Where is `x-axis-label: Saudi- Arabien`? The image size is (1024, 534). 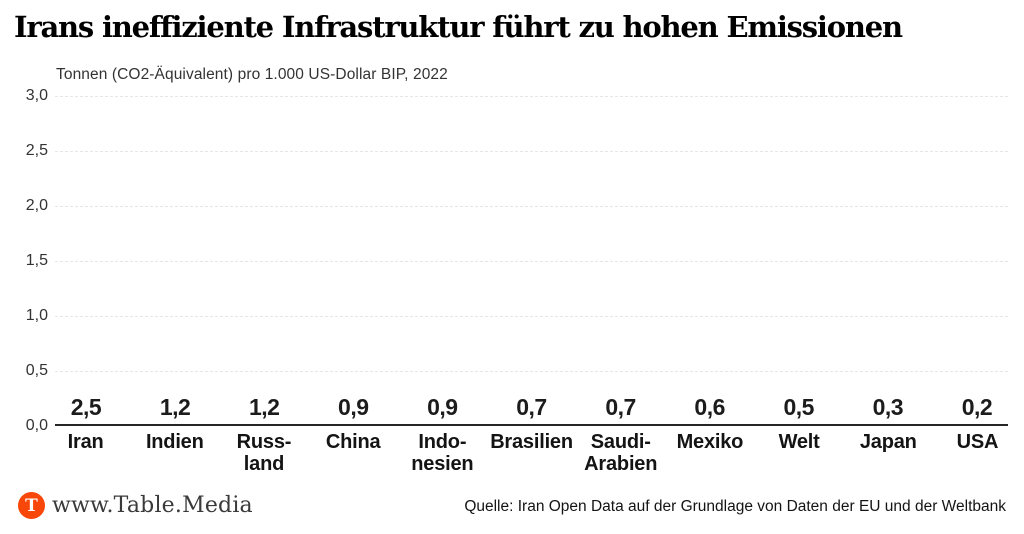 x-axis-label: Saudi- Arabien is located at coordinates (621, 453).